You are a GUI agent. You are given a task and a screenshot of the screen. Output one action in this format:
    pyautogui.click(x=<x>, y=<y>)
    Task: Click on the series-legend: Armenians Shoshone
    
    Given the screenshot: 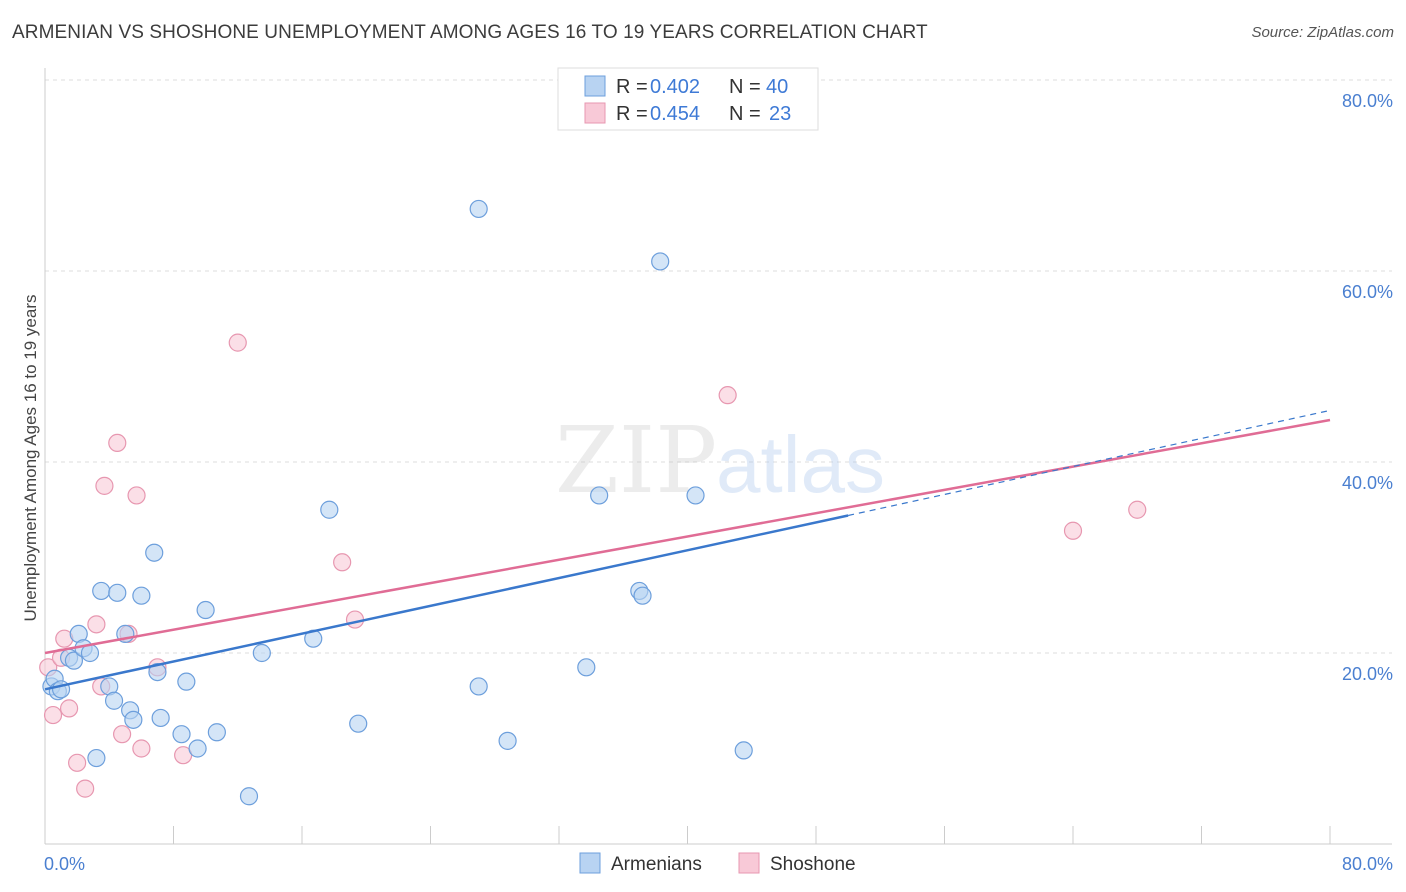 What is the action you would take?
    pyautogui.click(x=717, y=863)
    